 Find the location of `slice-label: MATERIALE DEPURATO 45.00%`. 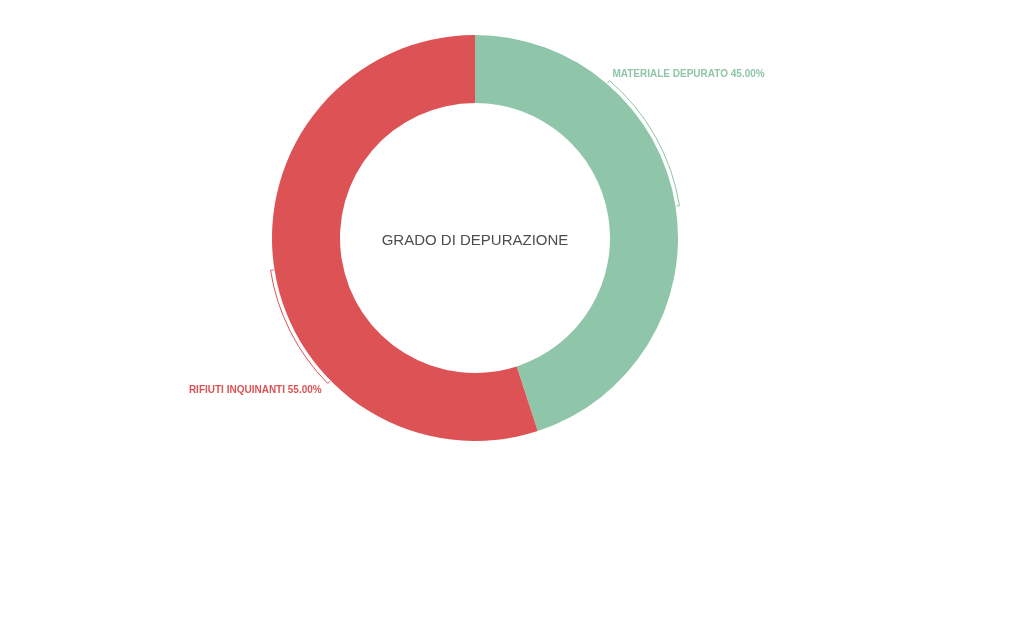

slice-label: MATERIALE DEPURATO 45.00% is located at coordinates (688, 73).